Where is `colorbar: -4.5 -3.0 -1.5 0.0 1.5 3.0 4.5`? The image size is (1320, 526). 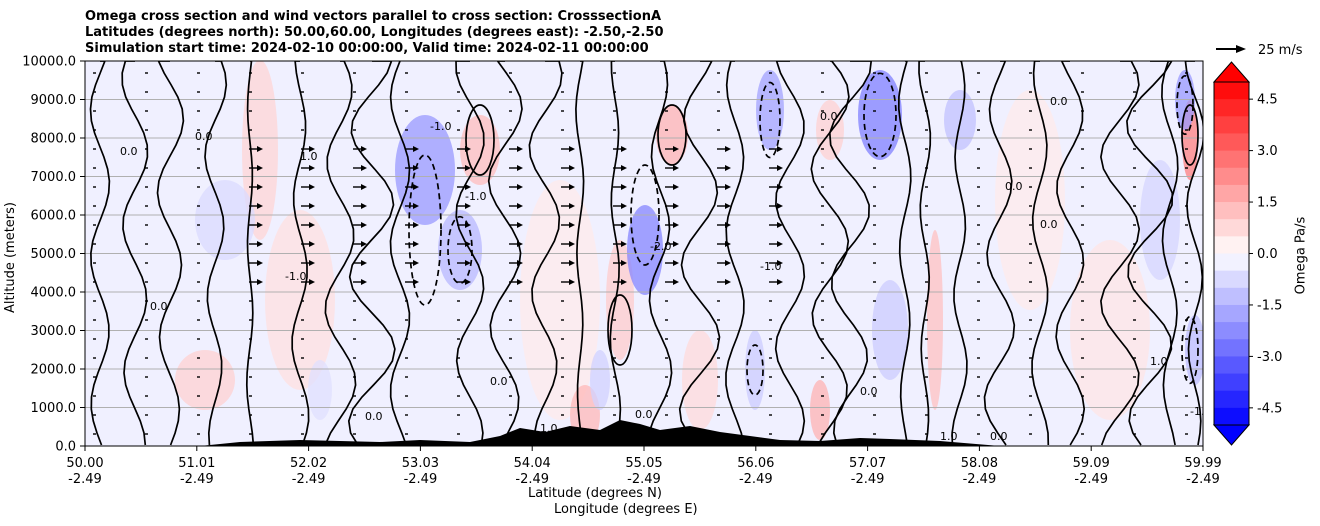
colorbar: -4.5 -3.0 -1.5 0.0 1.5 3.0 4.5 is located at coordinates (1247, 253).